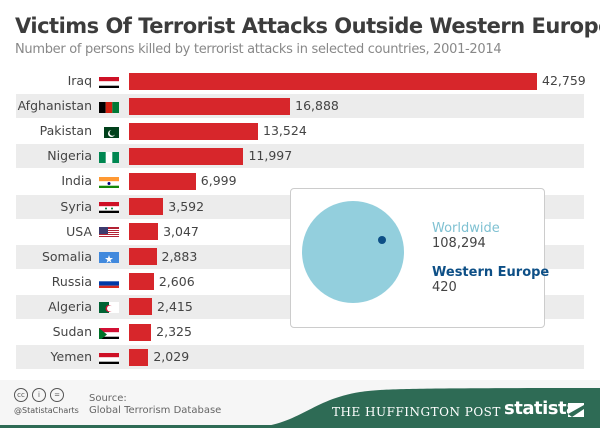  Describe the element at coordinates (143, 257) in the screenshot. I see `bar-somalia` at that location.